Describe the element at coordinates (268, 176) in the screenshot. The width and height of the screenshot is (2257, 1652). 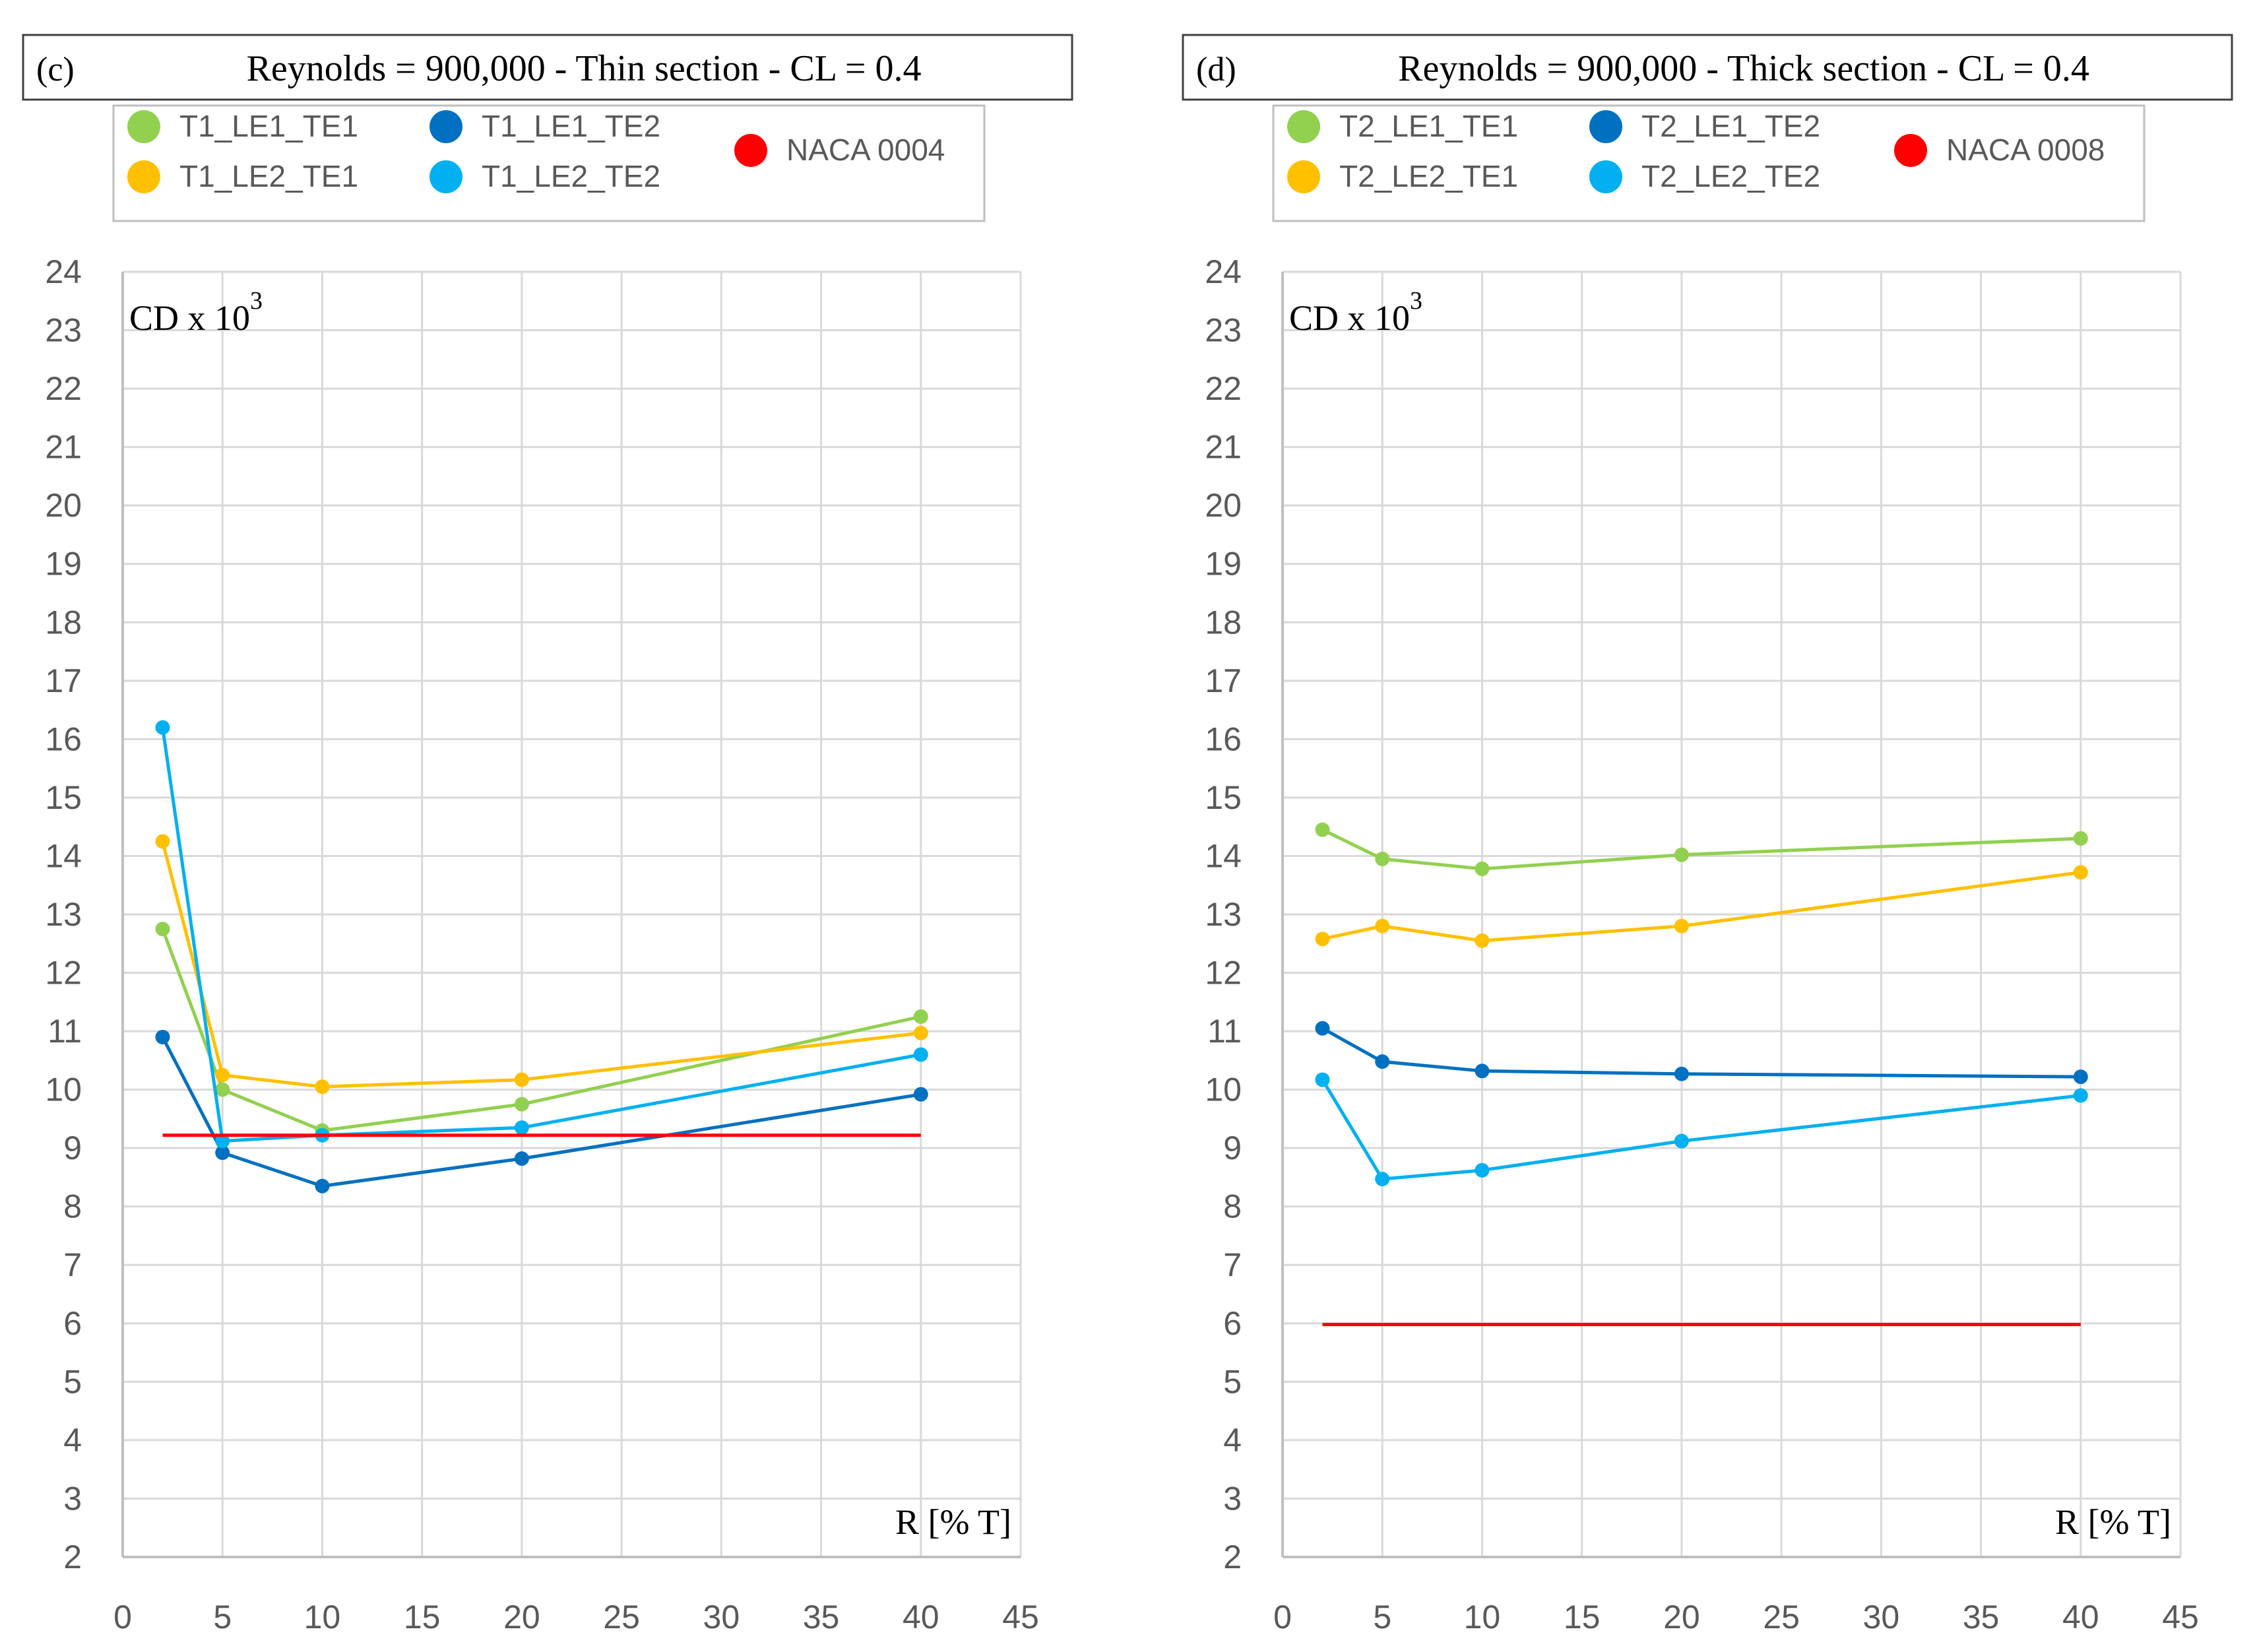
I see `legend-label: T1_LE2_TE1` at that location.